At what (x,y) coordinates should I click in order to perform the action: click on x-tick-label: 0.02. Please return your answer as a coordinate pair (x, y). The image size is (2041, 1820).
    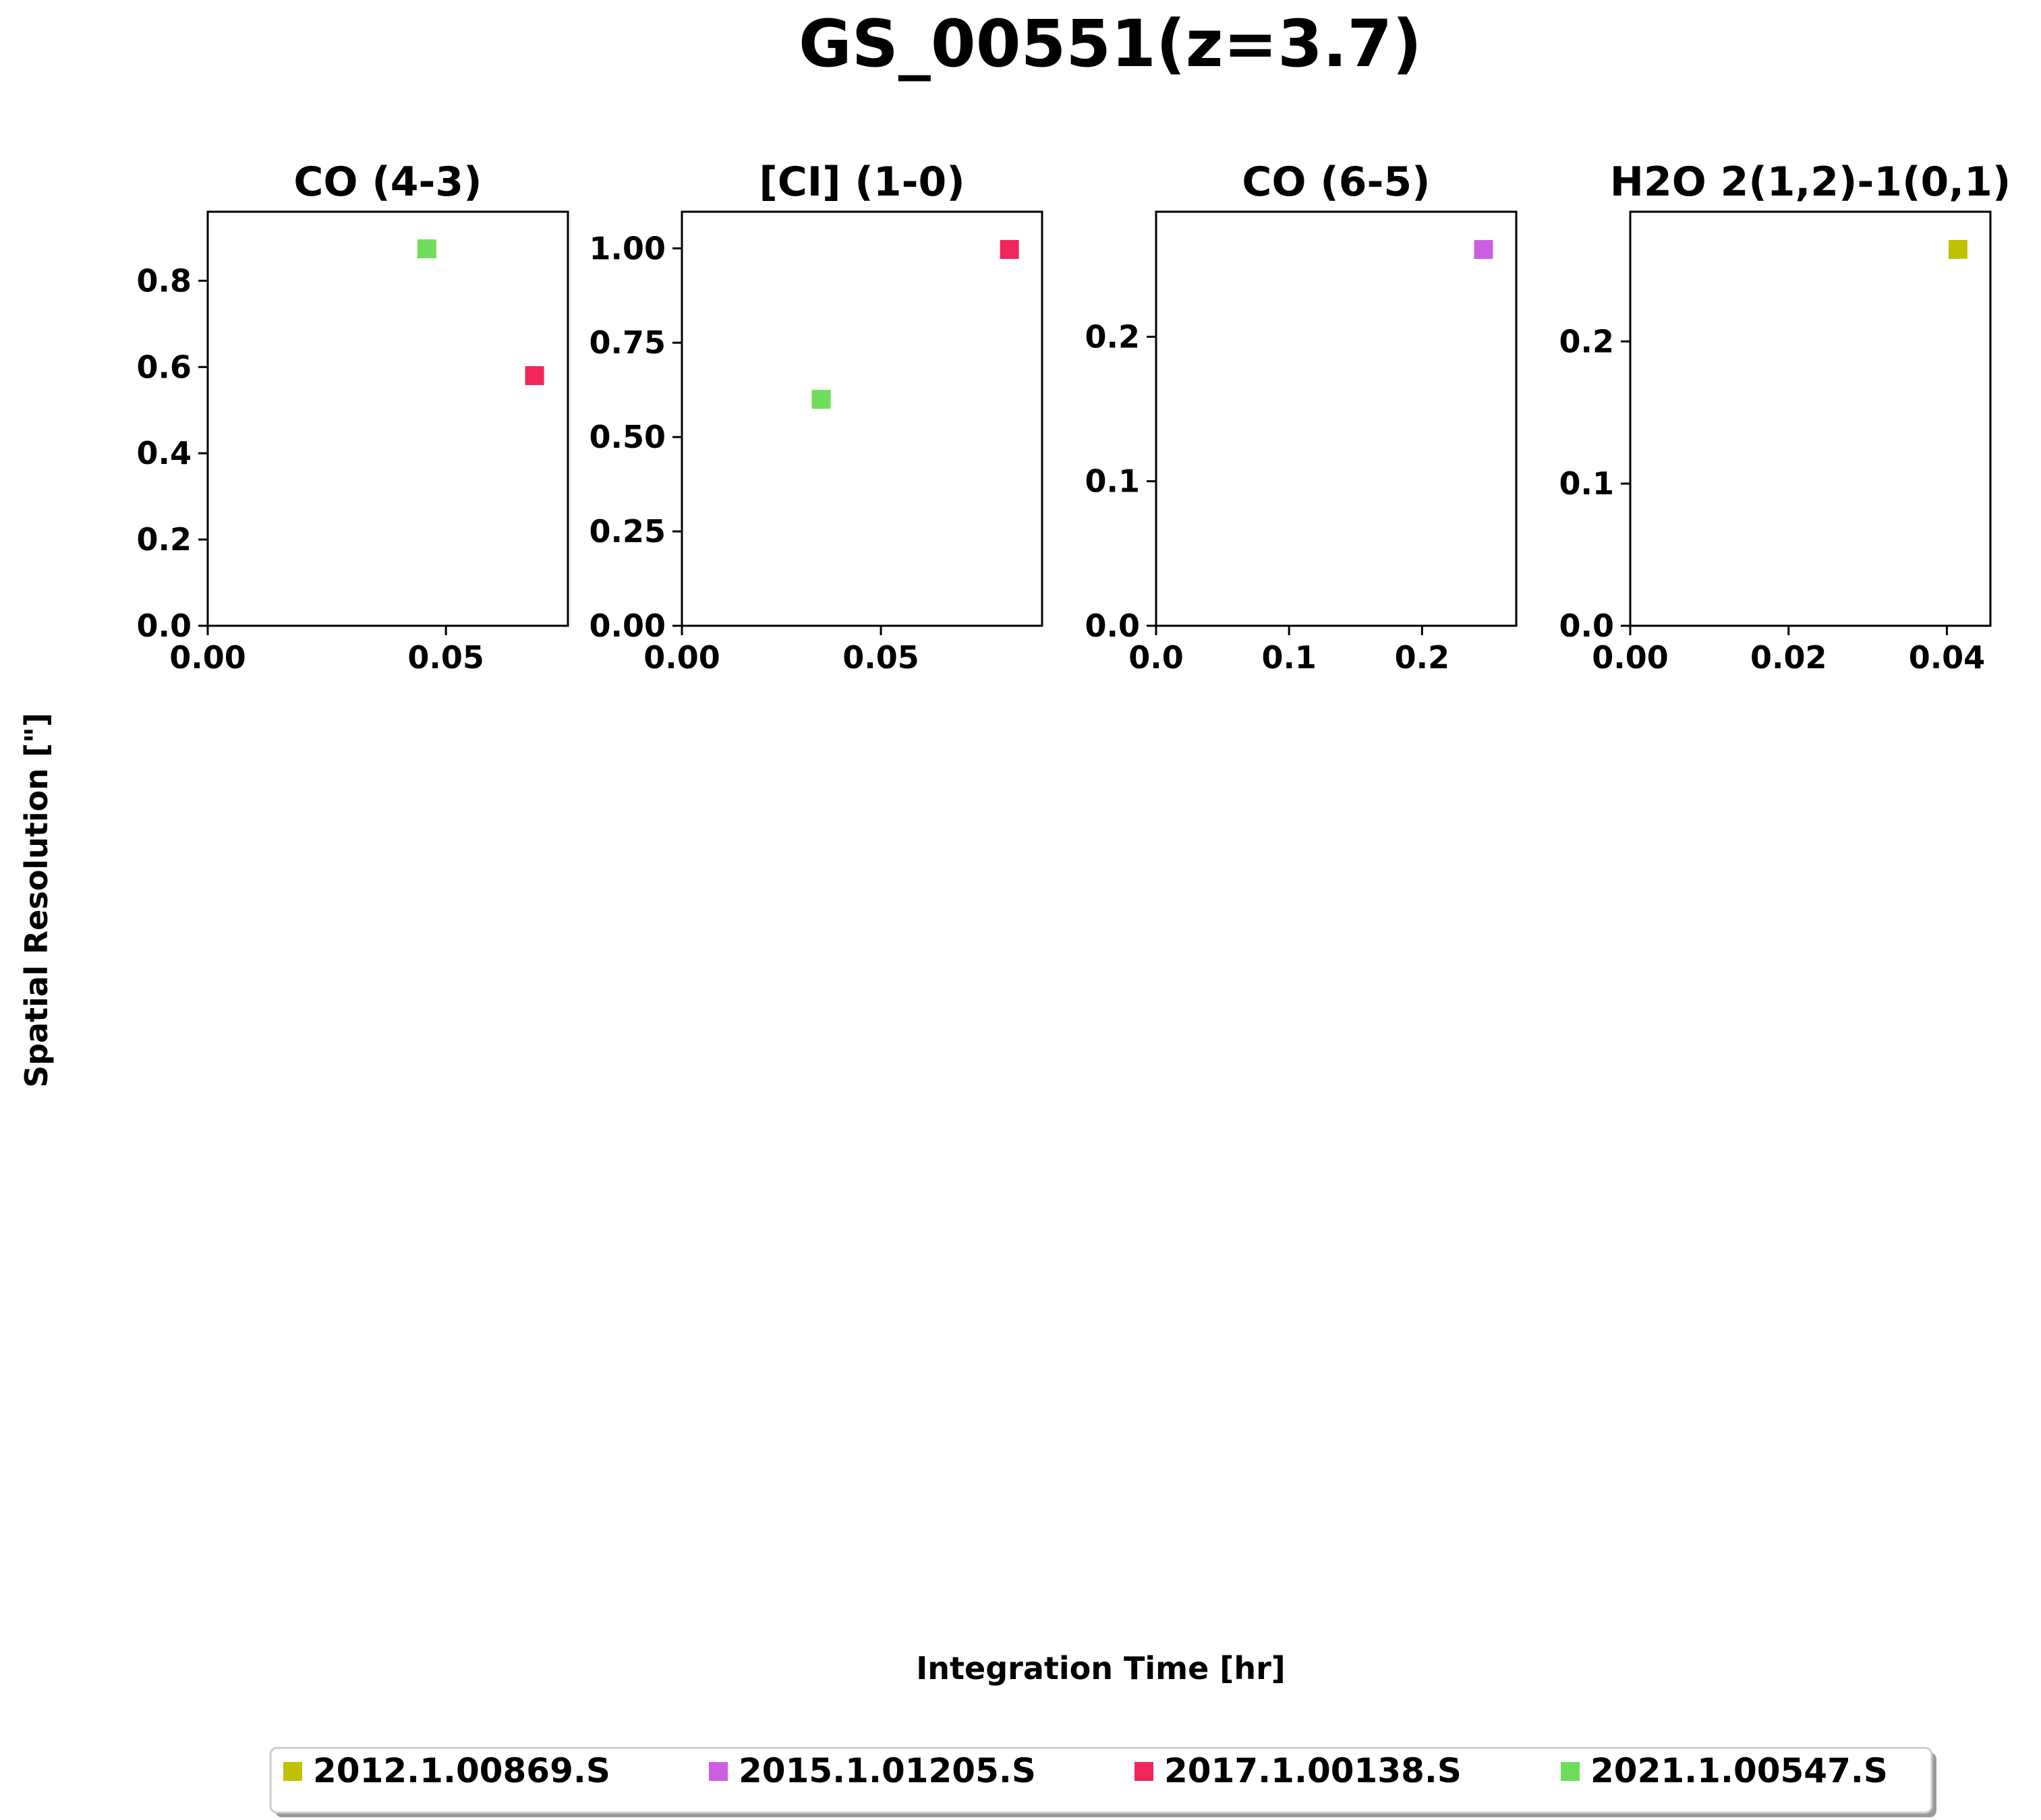
    Looking at the image, I should click on (1788, 658).